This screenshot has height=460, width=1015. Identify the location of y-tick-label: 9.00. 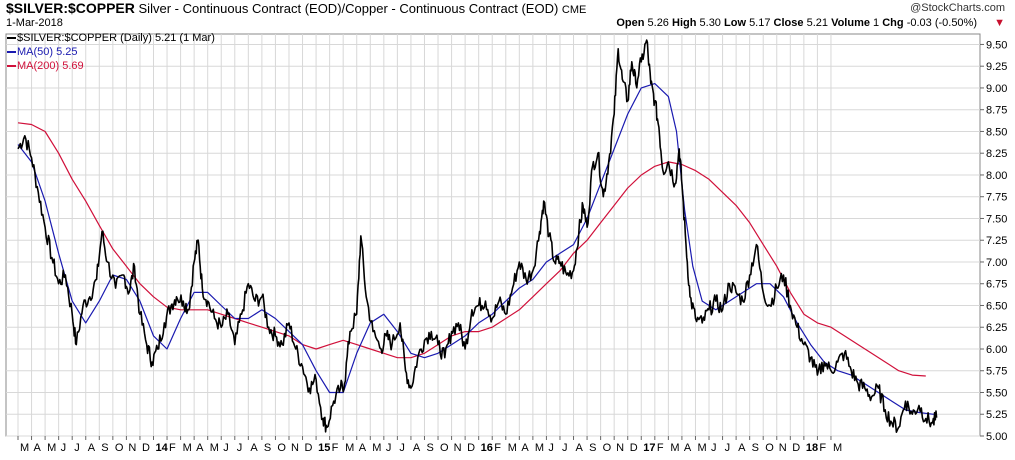
(996, 89).